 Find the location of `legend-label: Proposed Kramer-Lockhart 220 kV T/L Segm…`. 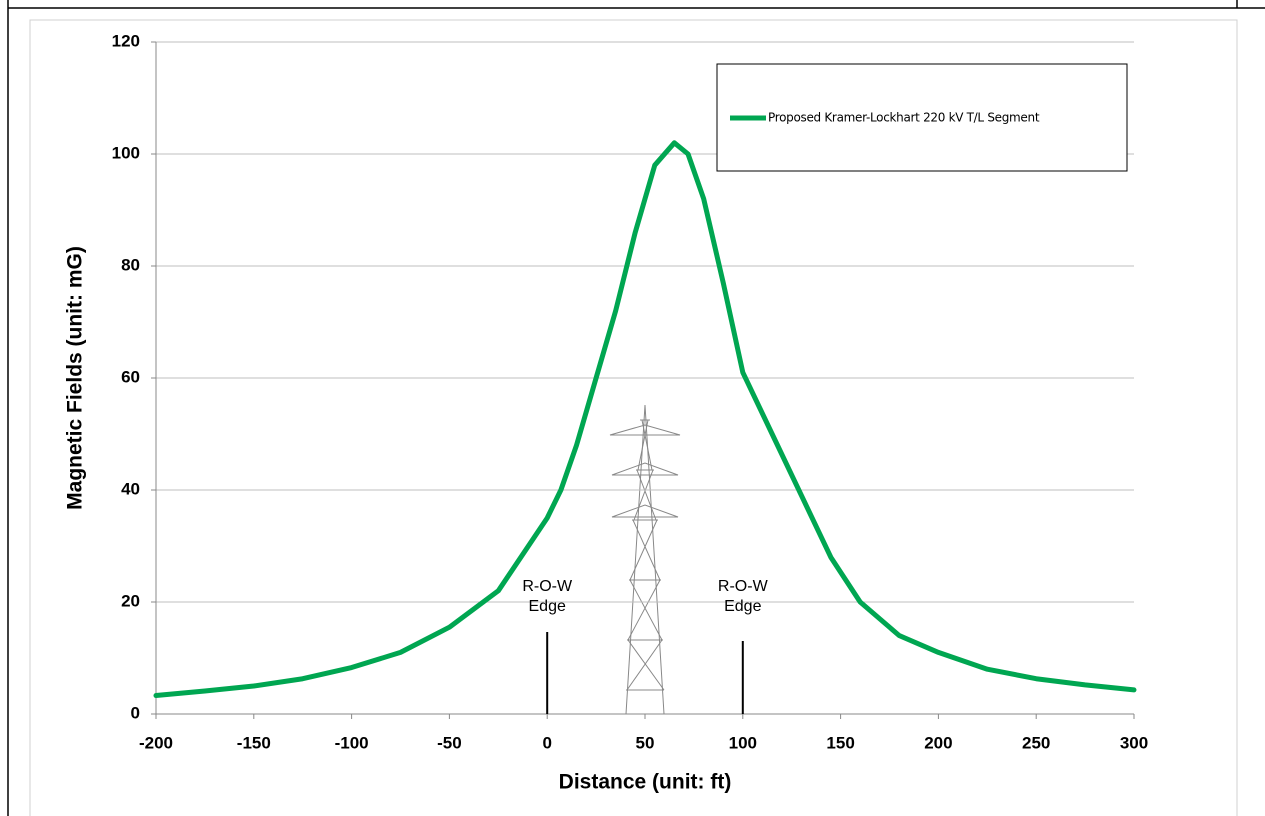

legend-label: Proposed Kramer-Lockhart 220 kV T/L Segm… is located at coordinates (904, 118).